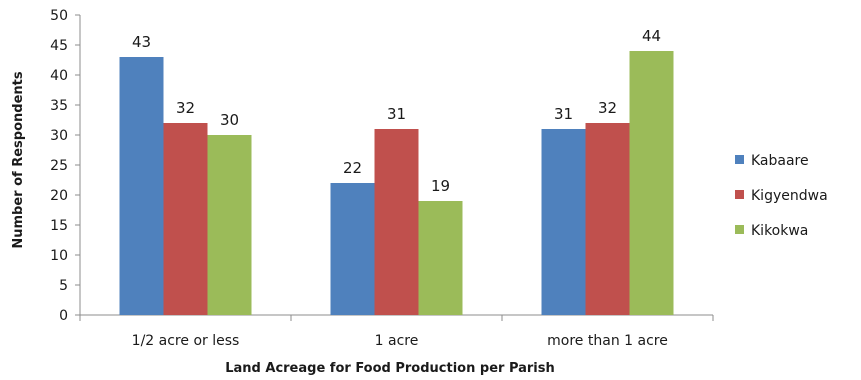  I want to click on data-label: 30, so click(229, 120).